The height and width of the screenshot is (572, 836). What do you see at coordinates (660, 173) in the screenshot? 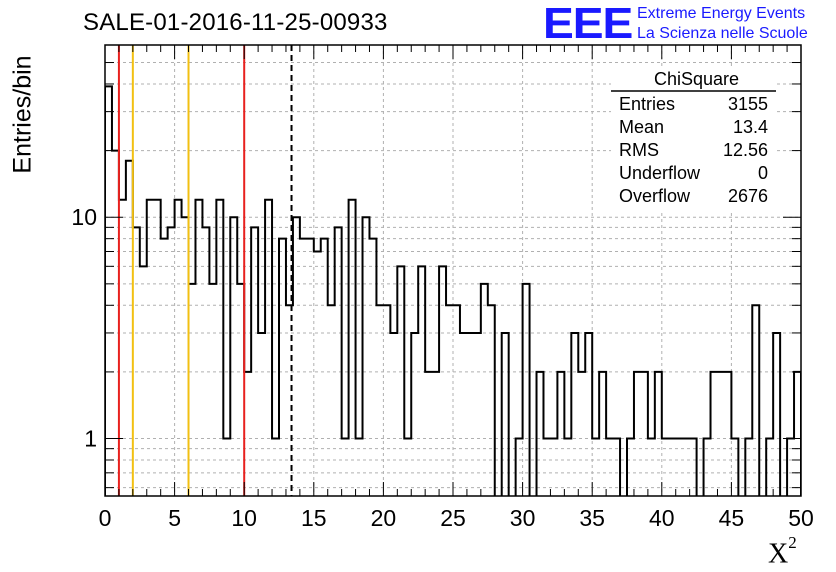
I see `stats-row-label: Underflow` at bounding box center [660, 173].